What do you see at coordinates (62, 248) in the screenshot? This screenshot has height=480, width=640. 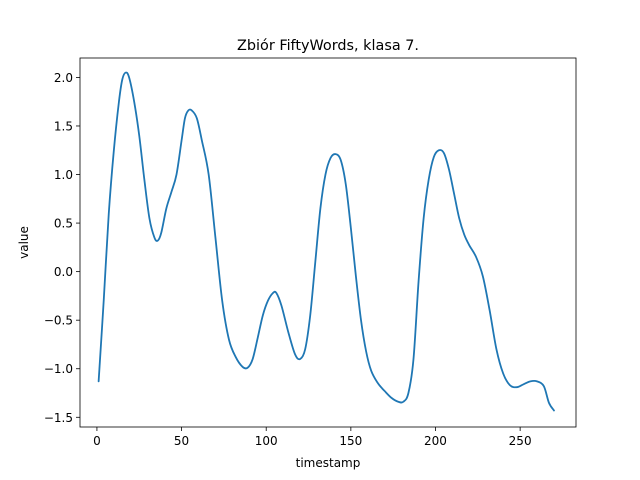 I see `y-axis-ticks: −1.5 −1.0 −0.5 0.0 0.5 1.0 1.5 2.0` at bounding box center [62, 248].